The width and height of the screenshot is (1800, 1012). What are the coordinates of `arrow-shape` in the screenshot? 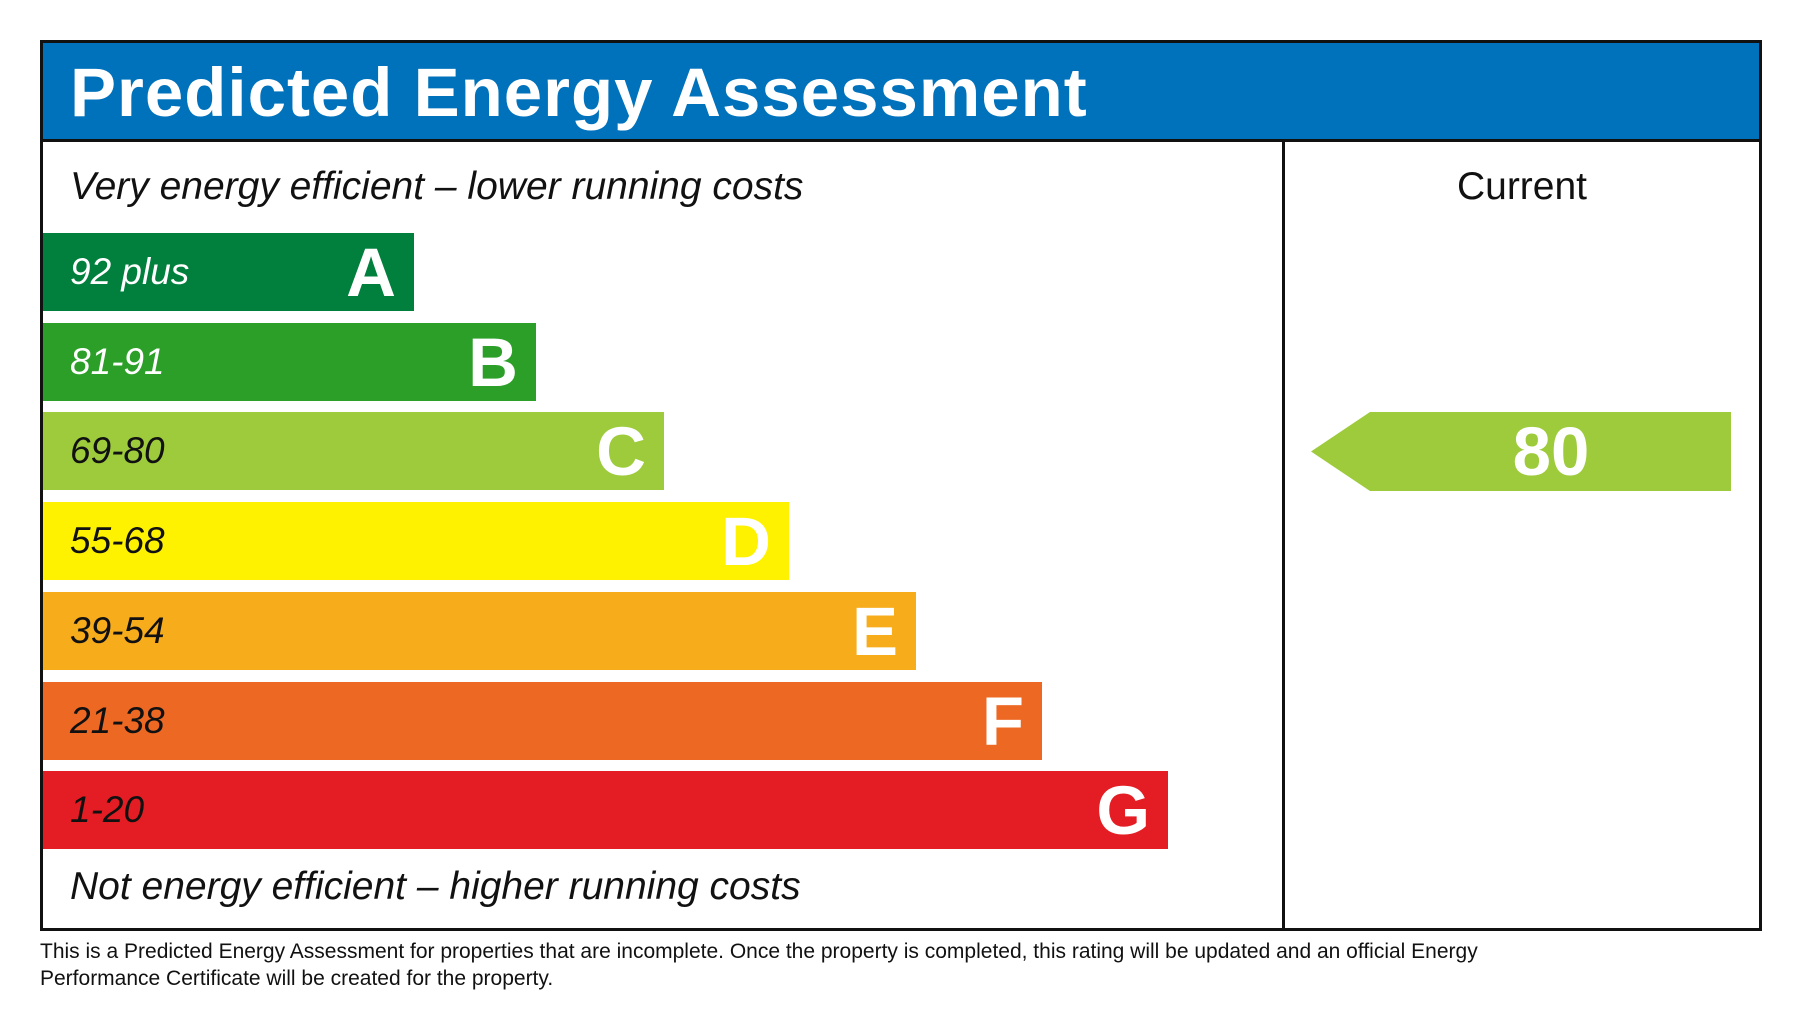 It's located at (1521, 451).